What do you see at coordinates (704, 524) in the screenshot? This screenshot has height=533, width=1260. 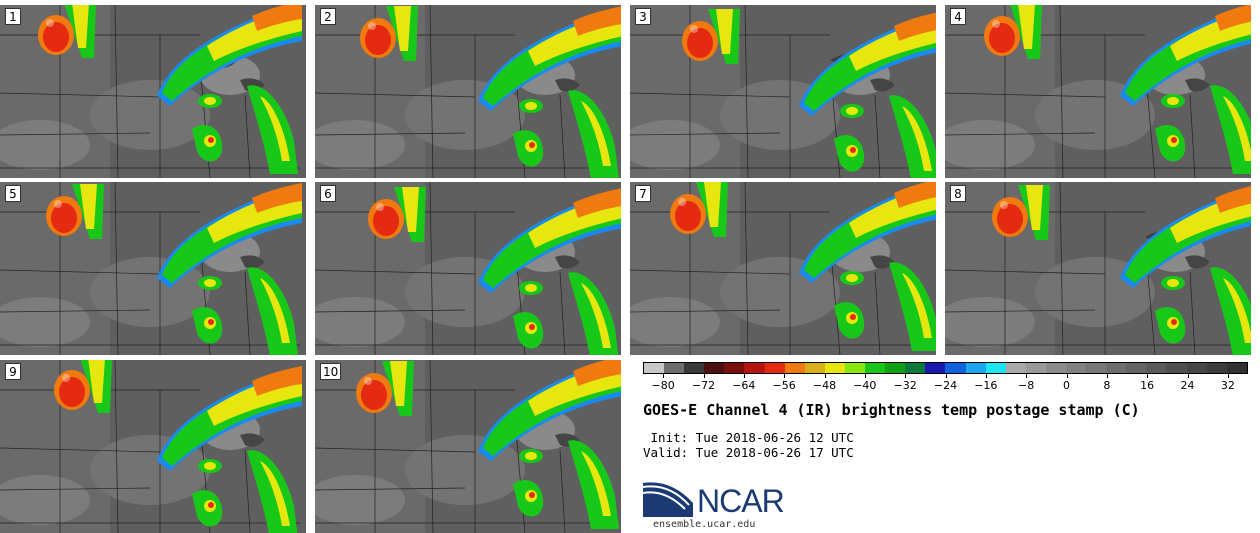 I see `site-url: ensemble.ucar.edu` at bounding box center [704, 524].